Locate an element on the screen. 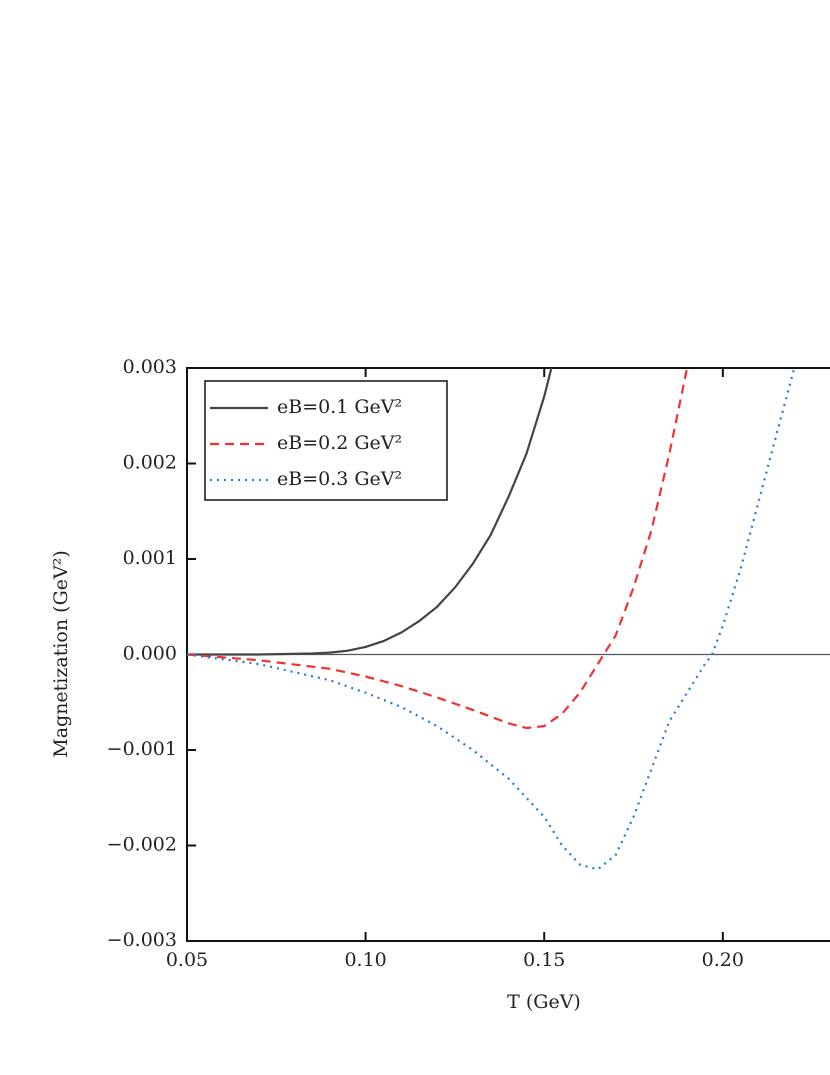 The width and height of the screenshot is (830, 1075). x-axis-title: T (GeV) is located at coordinates (544, 1002).